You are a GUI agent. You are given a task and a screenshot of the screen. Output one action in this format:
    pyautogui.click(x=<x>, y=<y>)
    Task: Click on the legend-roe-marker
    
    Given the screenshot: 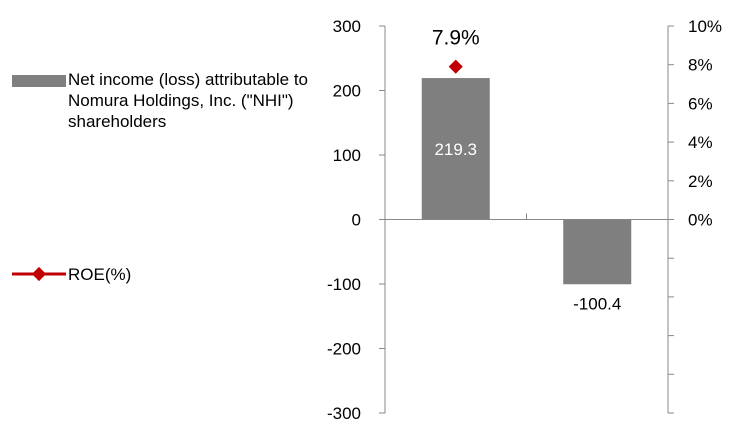 What is the action you would take?
    pyautogui.click(x=39, y=274)
    